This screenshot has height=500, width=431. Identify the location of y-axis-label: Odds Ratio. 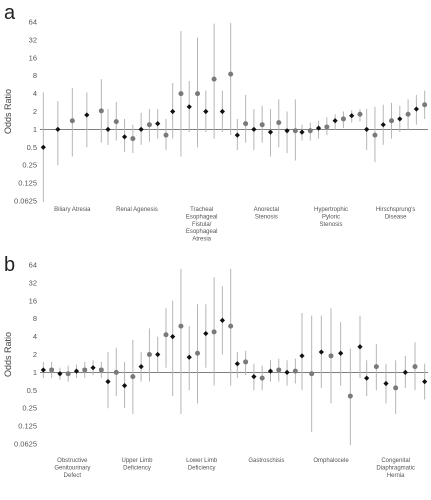
(8, 111).